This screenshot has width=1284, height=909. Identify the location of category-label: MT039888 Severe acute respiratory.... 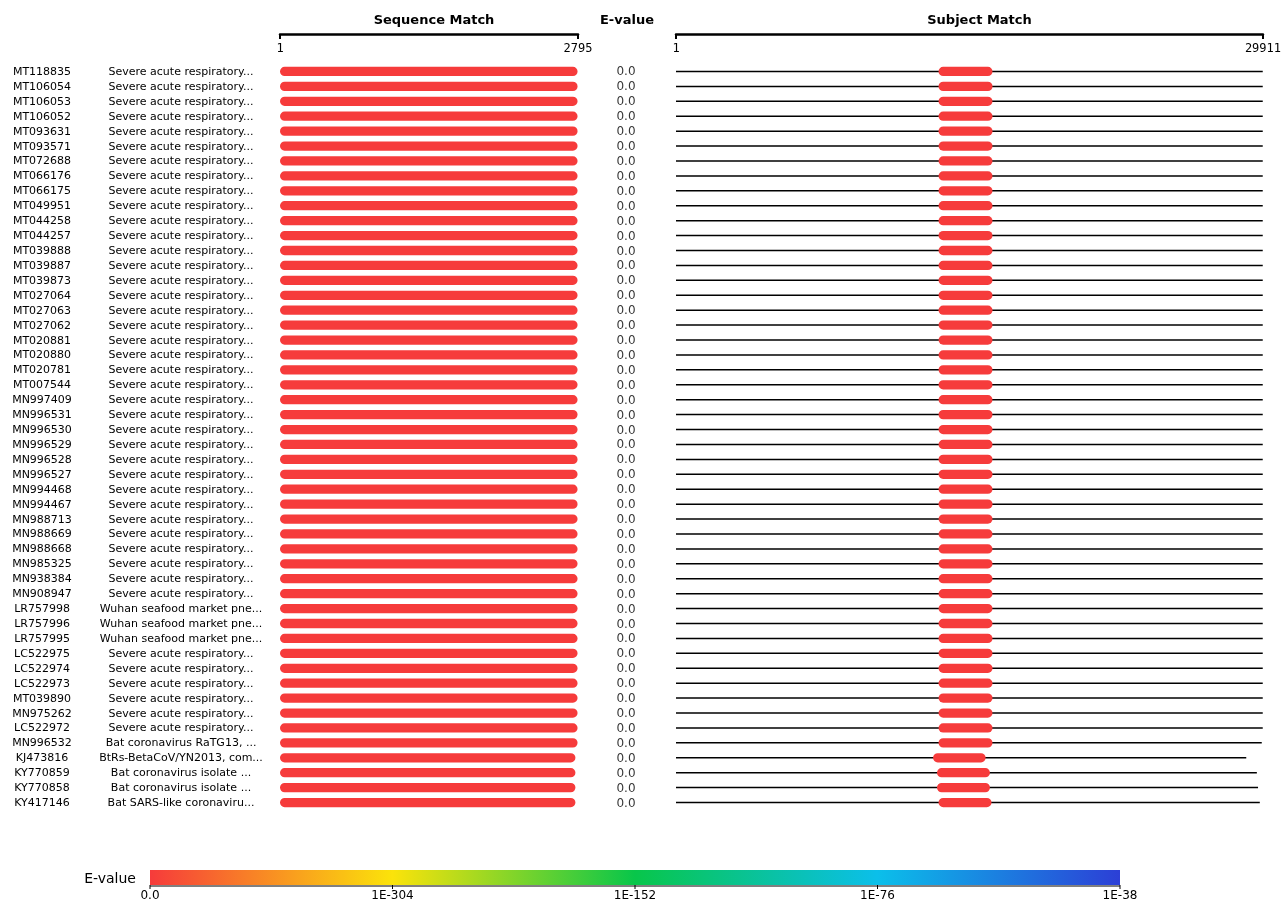
(133, 250).